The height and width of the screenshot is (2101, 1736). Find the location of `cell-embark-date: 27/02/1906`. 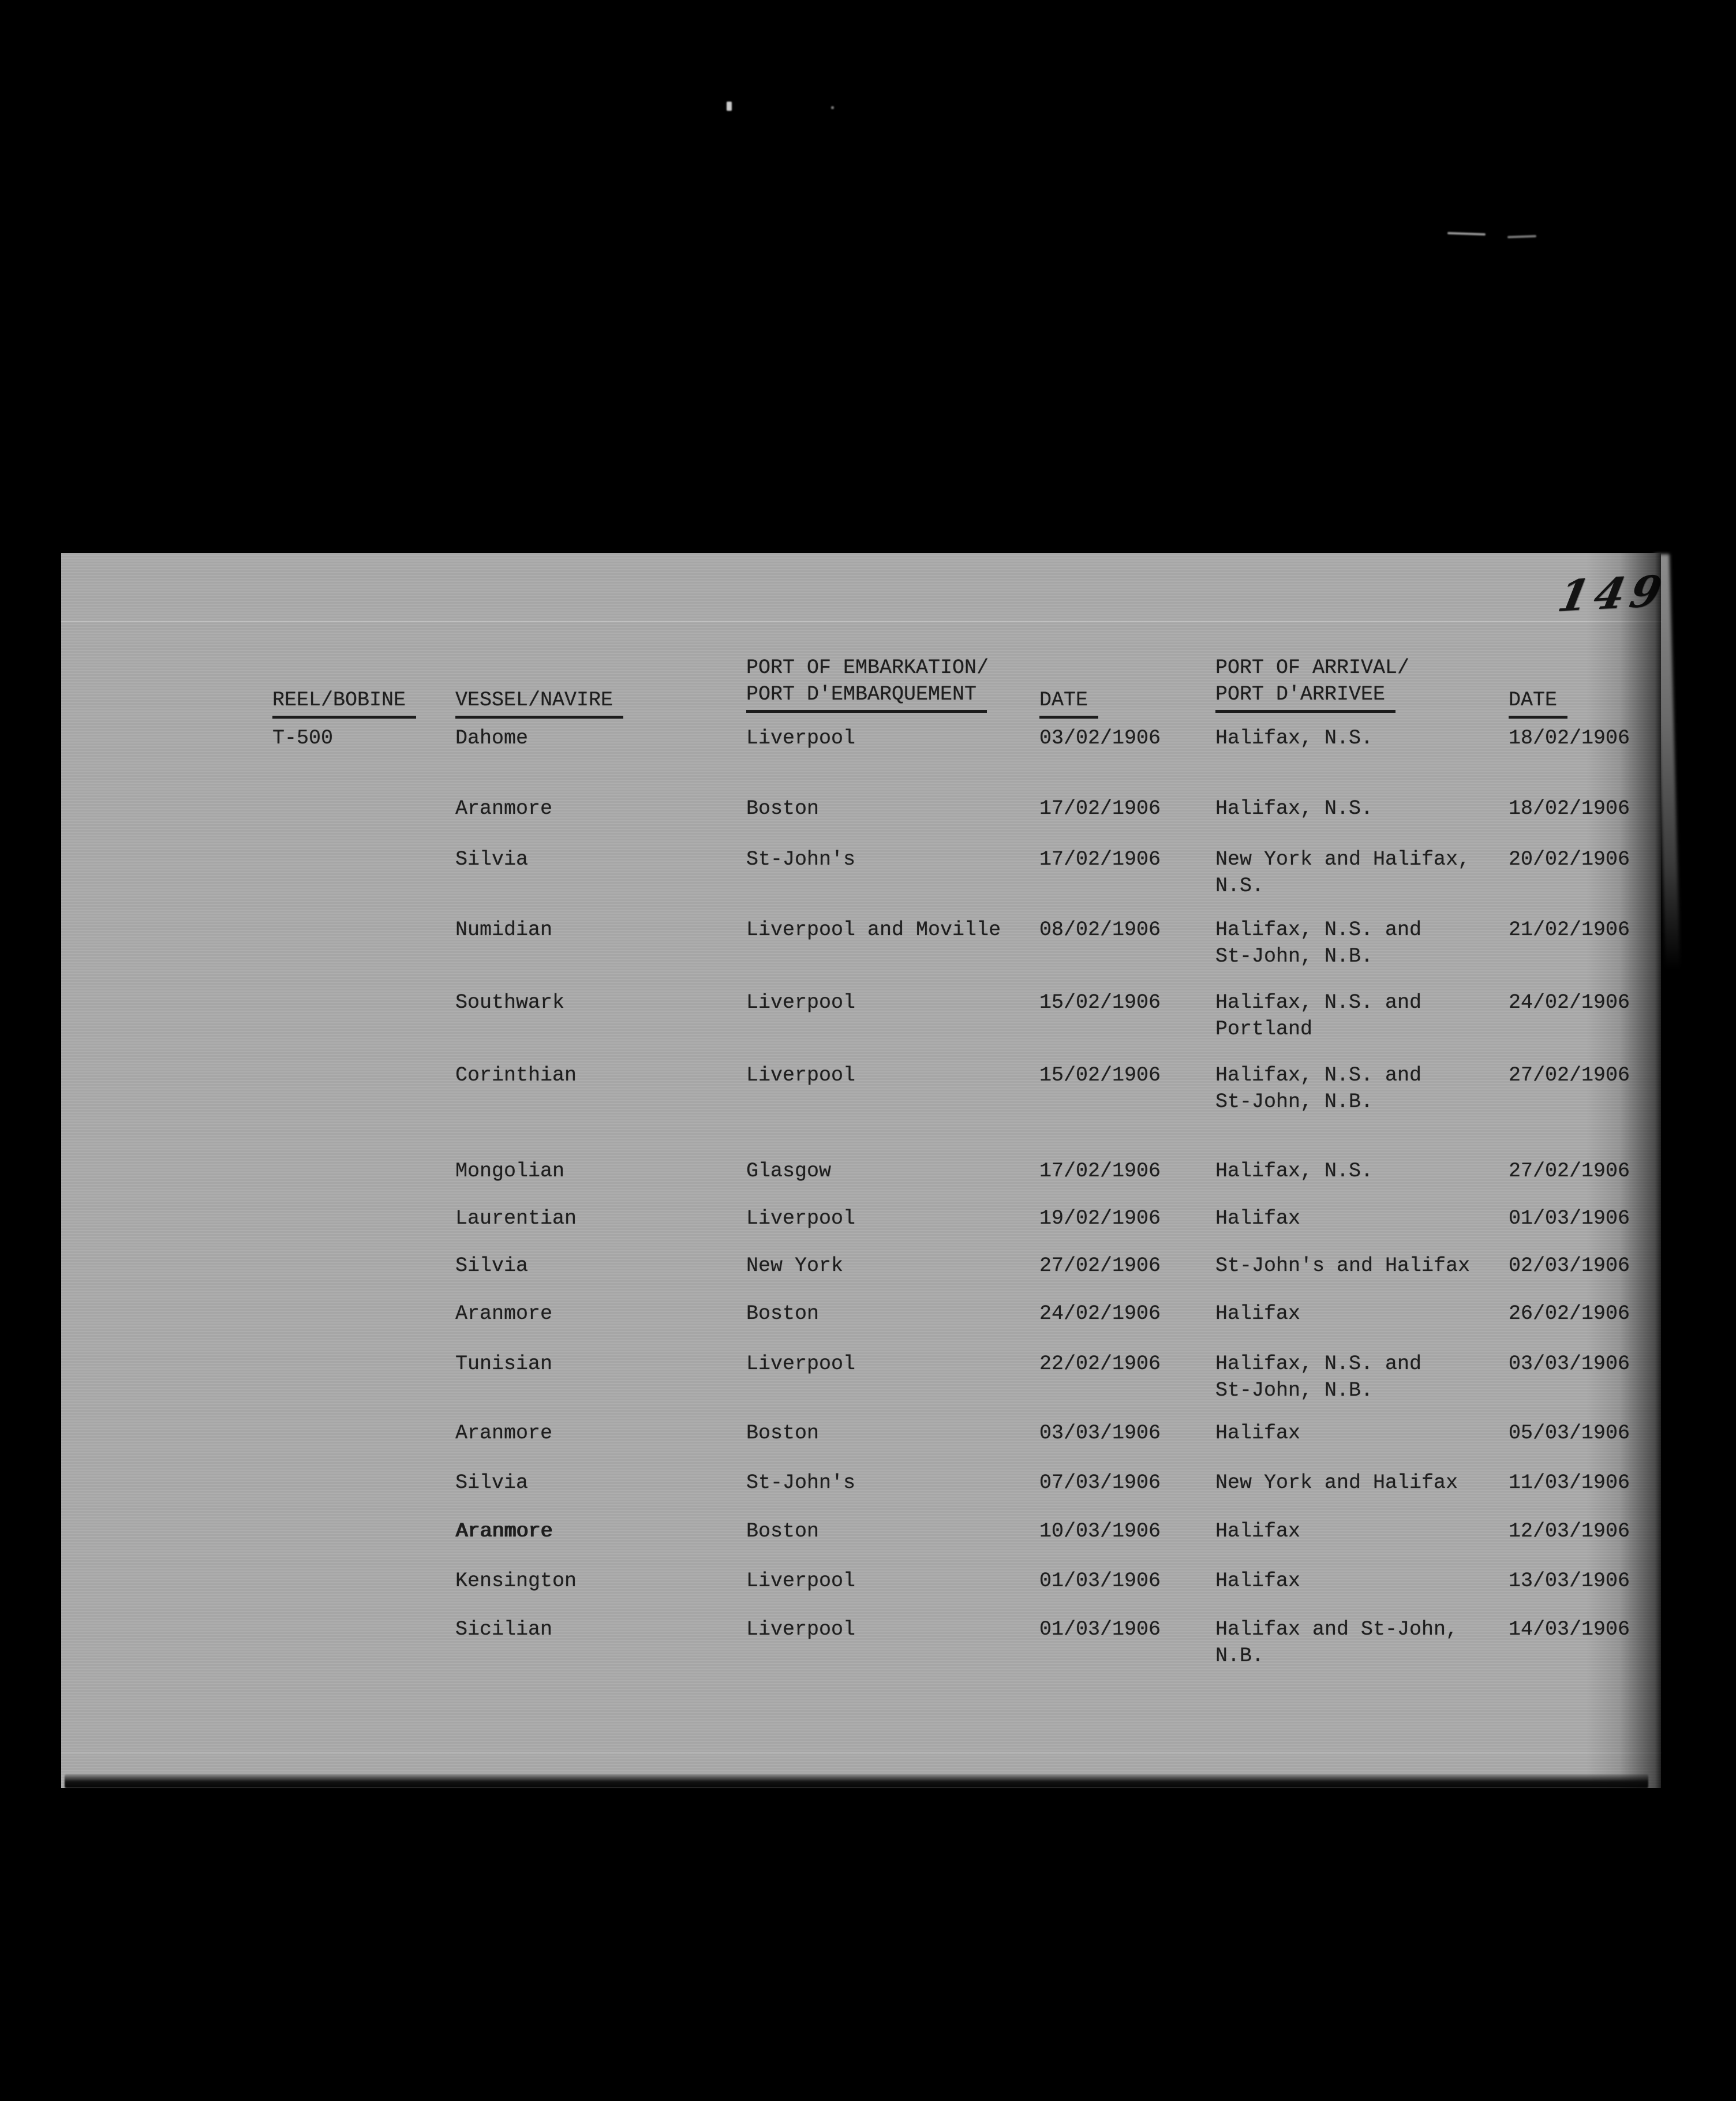

cell-embark-date: 27/02/1906 is located at coordinates (1100, 1265).